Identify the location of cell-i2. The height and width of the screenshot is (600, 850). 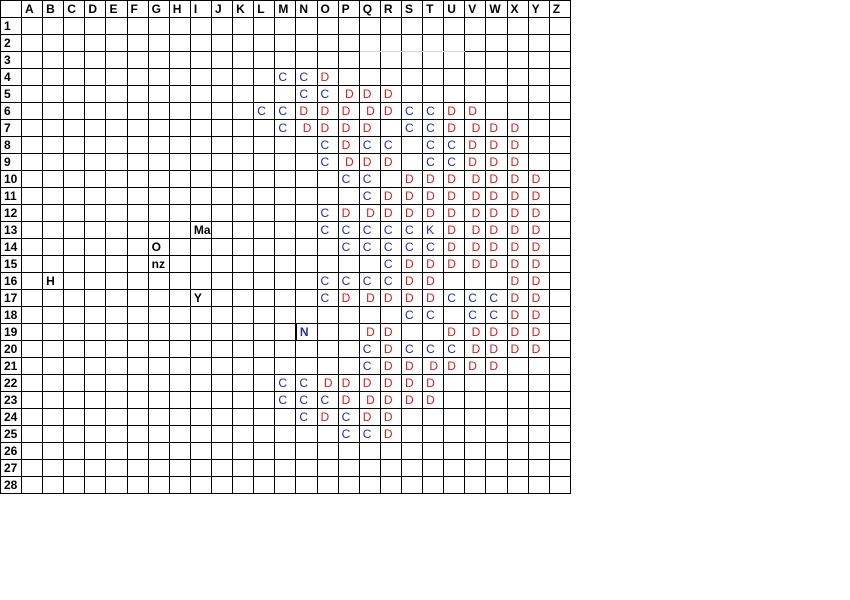
(200, 43).